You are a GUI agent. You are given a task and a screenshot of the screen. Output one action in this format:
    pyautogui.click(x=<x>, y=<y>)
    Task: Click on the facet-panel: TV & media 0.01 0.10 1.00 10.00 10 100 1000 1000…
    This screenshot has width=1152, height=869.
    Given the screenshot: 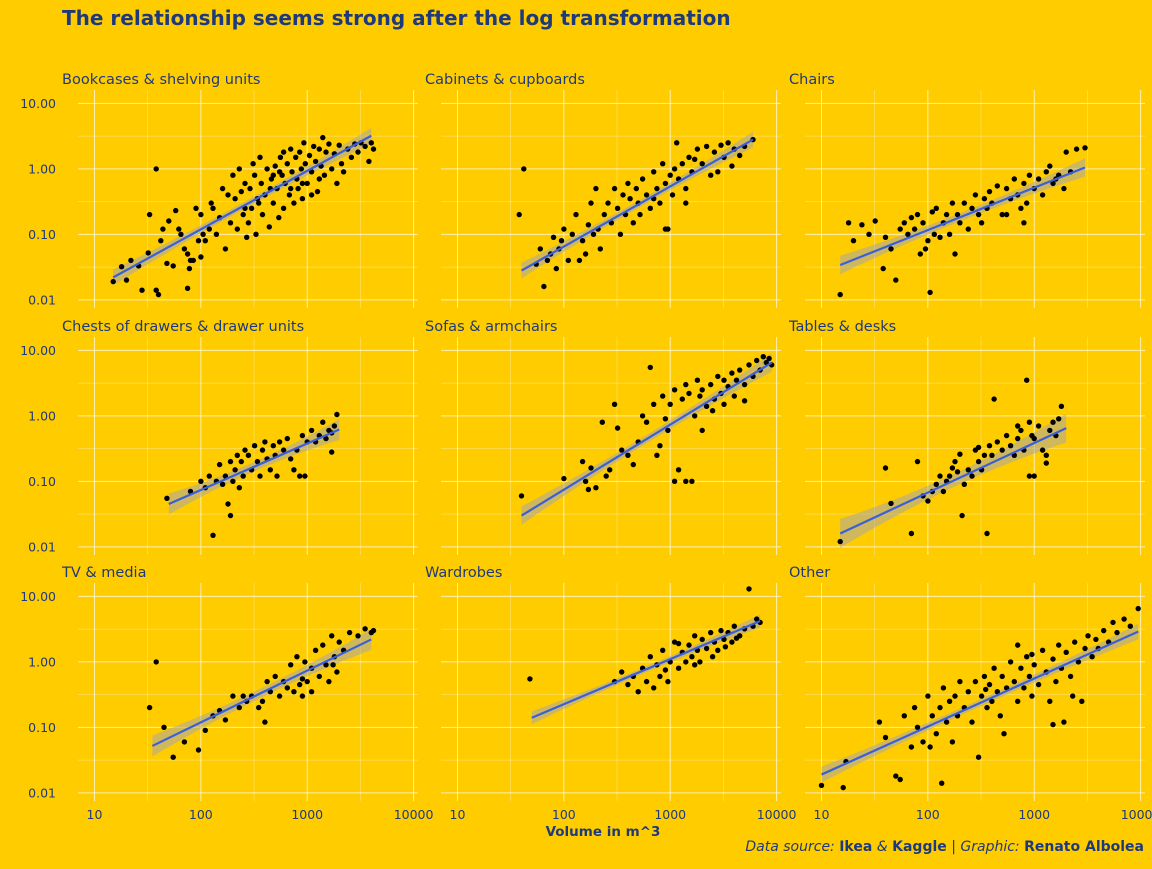 What is the action you would take?
    pyautogui.click(x=226, y=693)
    